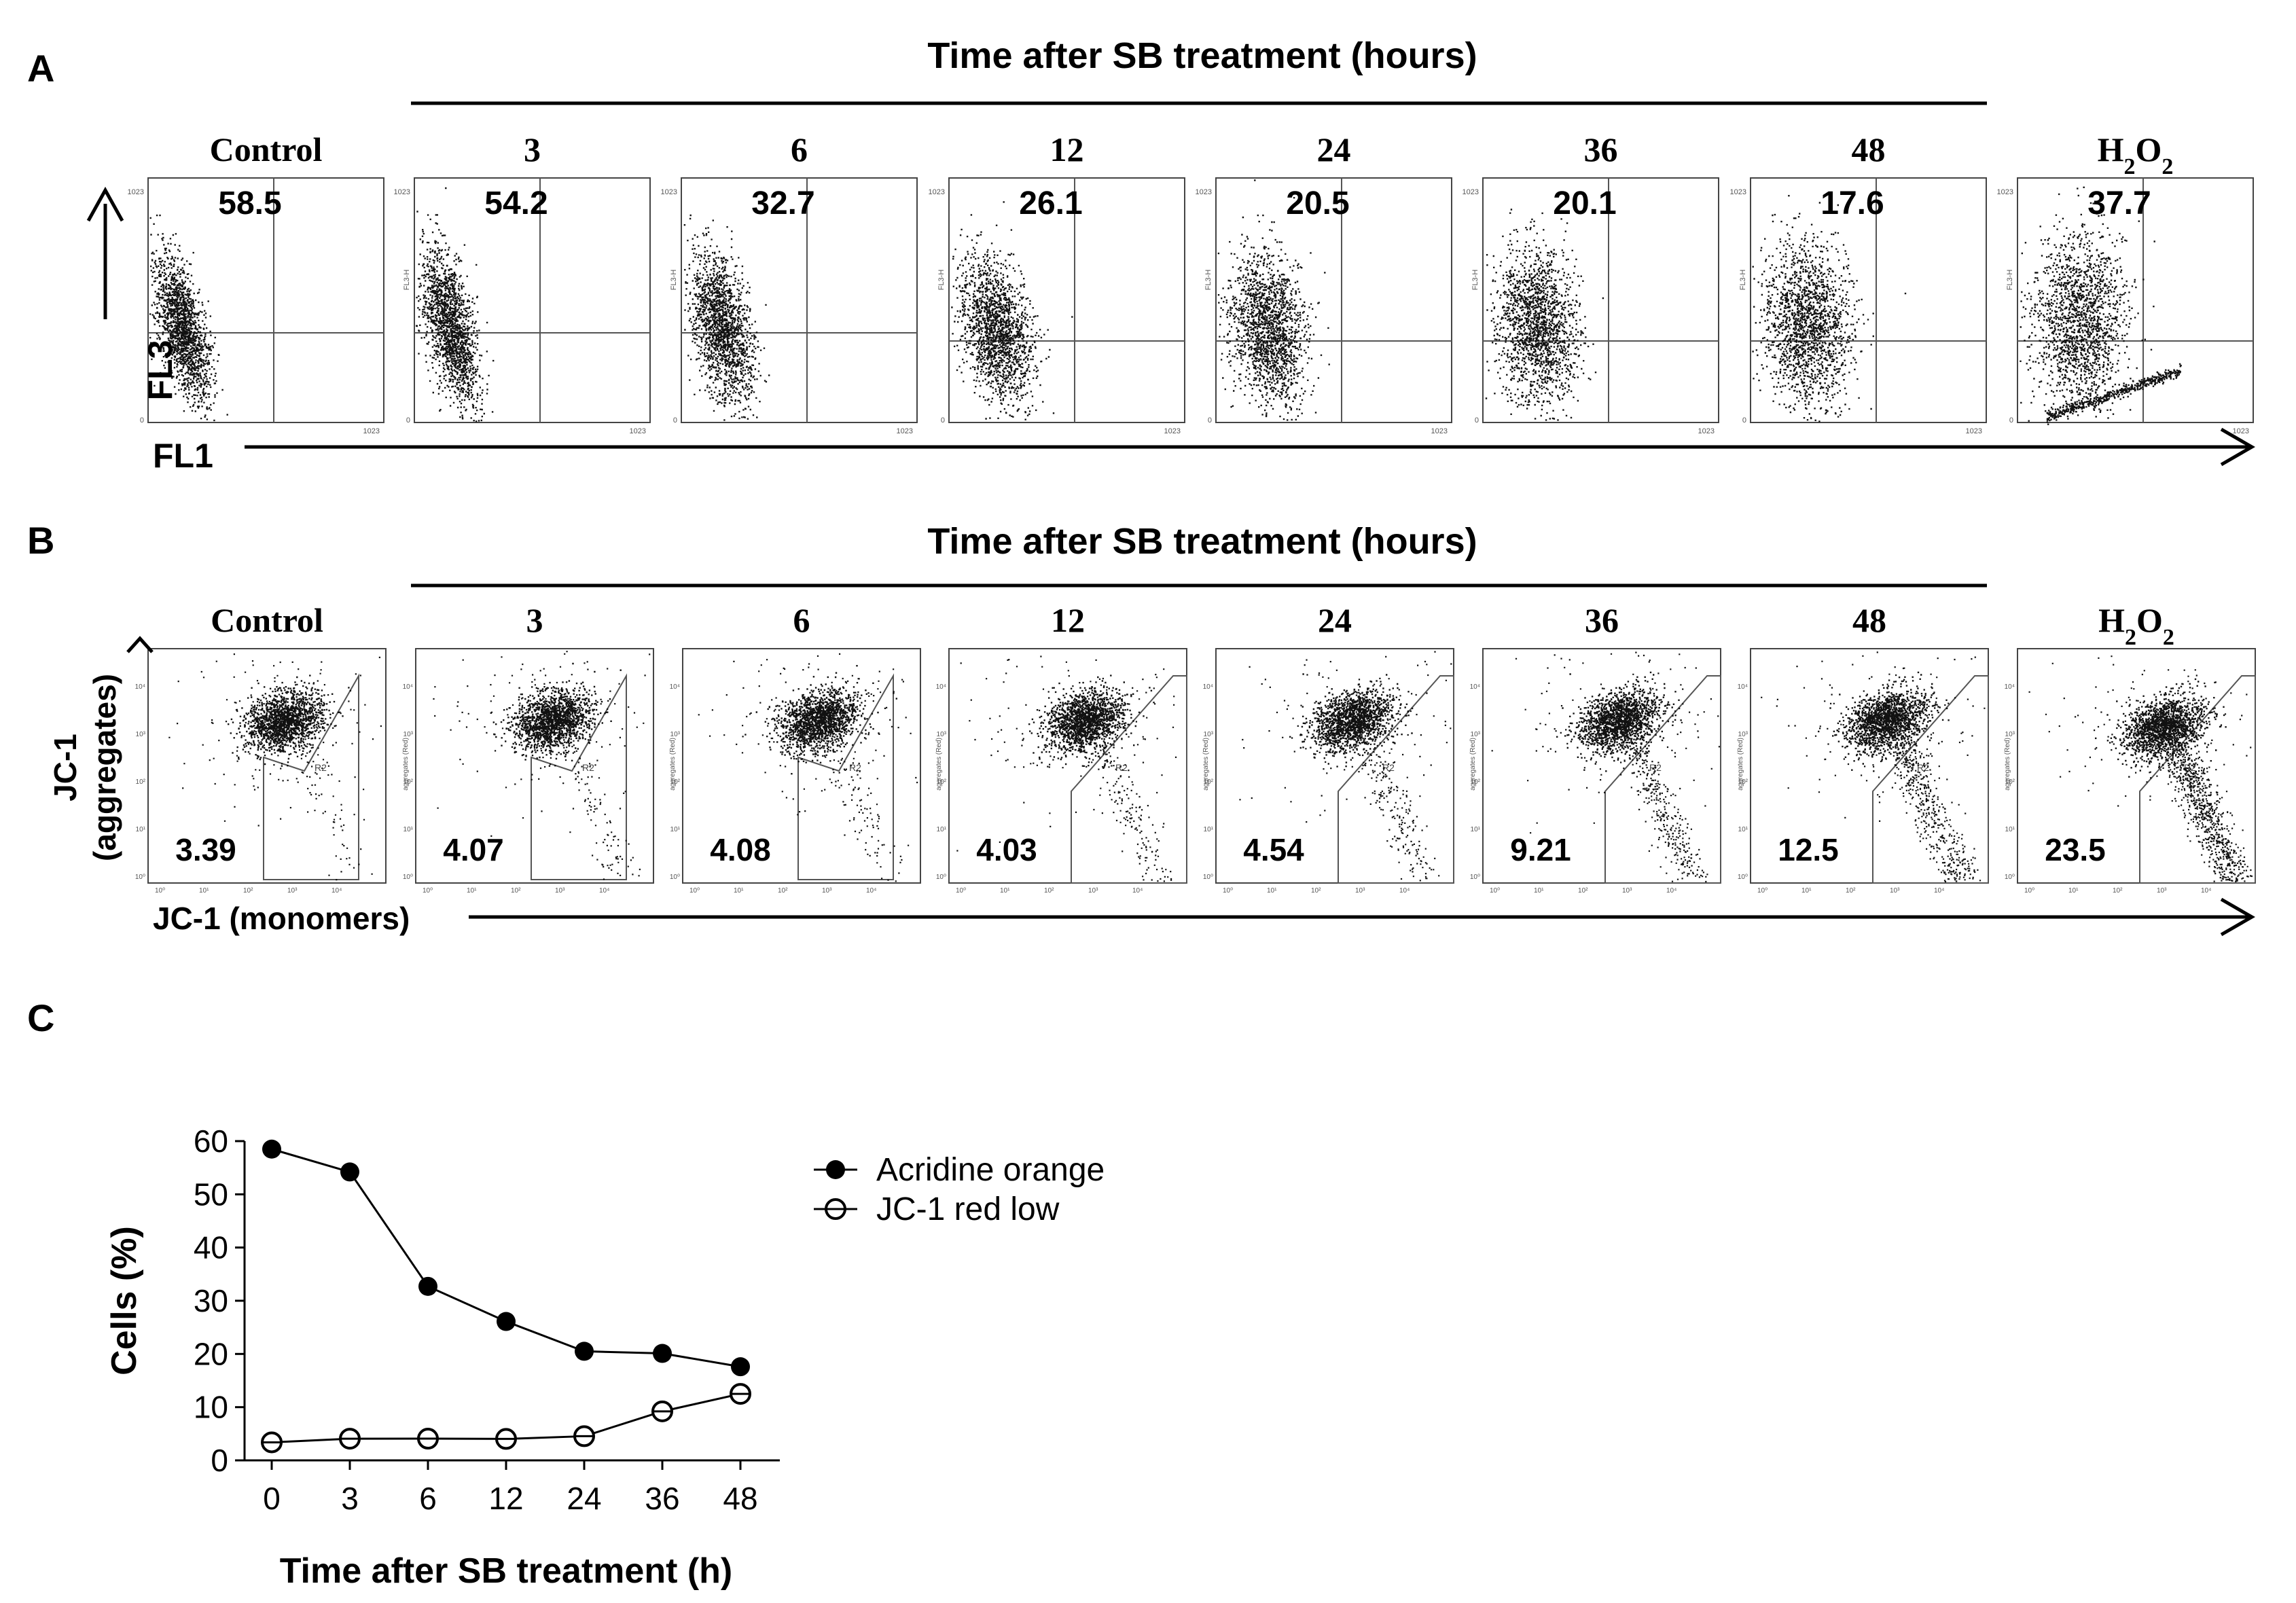  Describe the element at coordinates (40, 1017) in the screenshot. I see `panel-c-label: C` at that location.